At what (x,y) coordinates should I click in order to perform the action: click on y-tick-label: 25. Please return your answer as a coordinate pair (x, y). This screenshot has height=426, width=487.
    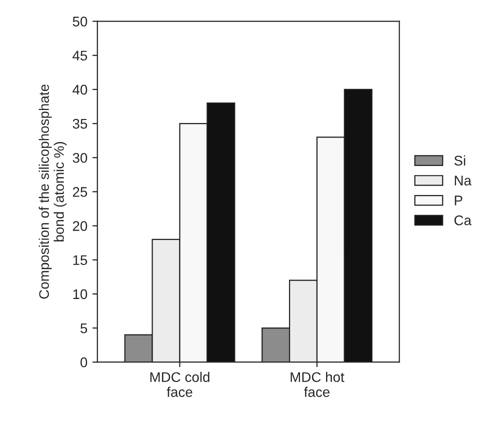
    Looking at the image, I should click on (80, 192).